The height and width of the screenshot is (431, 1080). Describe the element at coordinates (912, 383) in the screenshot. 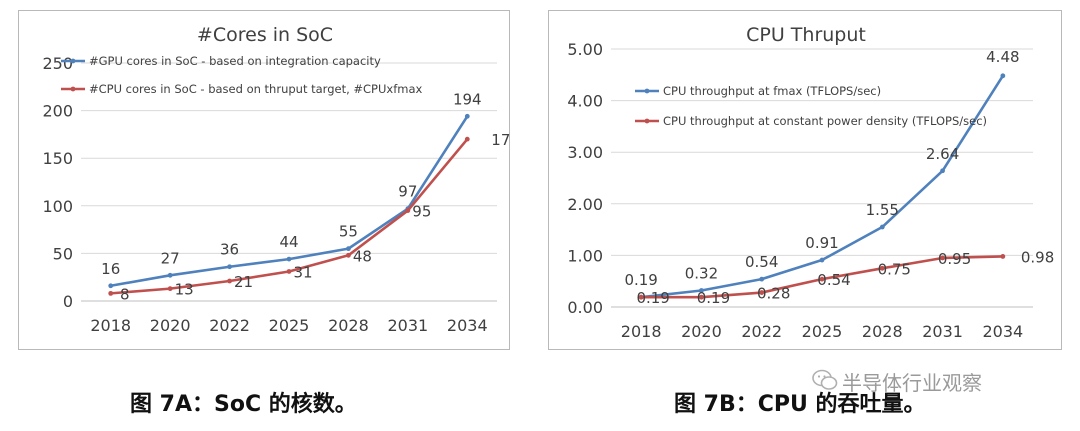

I see `watermark-text: 半导体行业观察` at that location.